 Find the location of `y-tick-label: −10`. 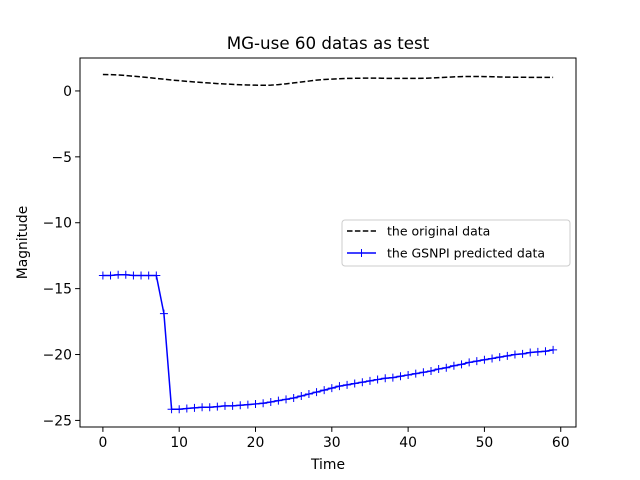

y-tick-label: −10 is located at coordinates (57, 224).